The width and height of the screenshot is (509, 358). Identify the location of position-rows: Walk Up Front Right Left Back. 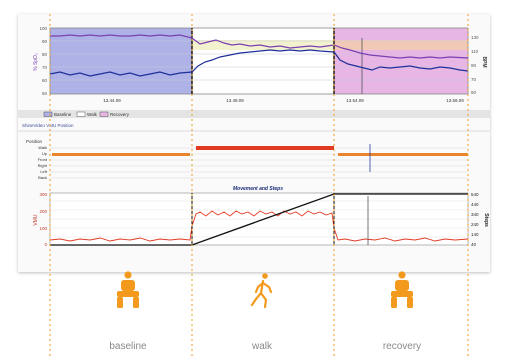
(43, 162).